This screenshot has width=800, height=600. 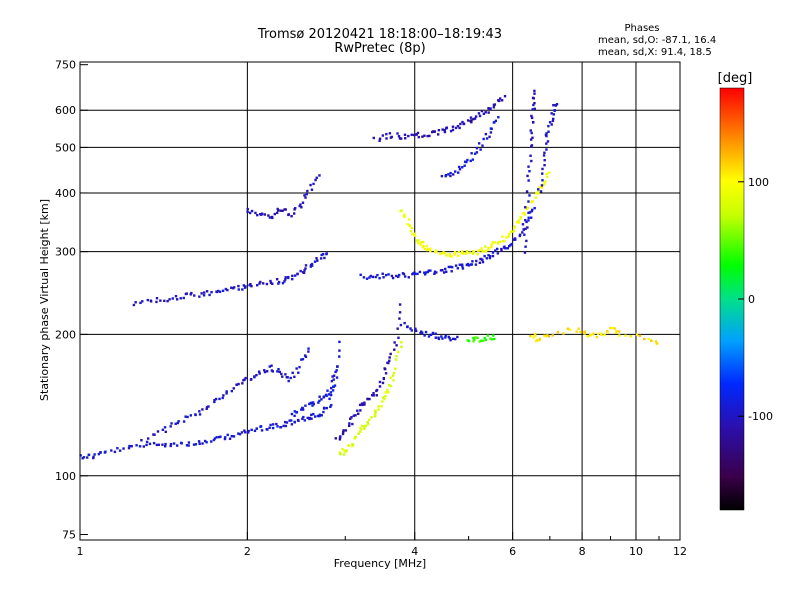 What do you see at coordinates (512, 551) in the screenshot?
I see `x-tick-label: 6` at bounding box center [512, 551].